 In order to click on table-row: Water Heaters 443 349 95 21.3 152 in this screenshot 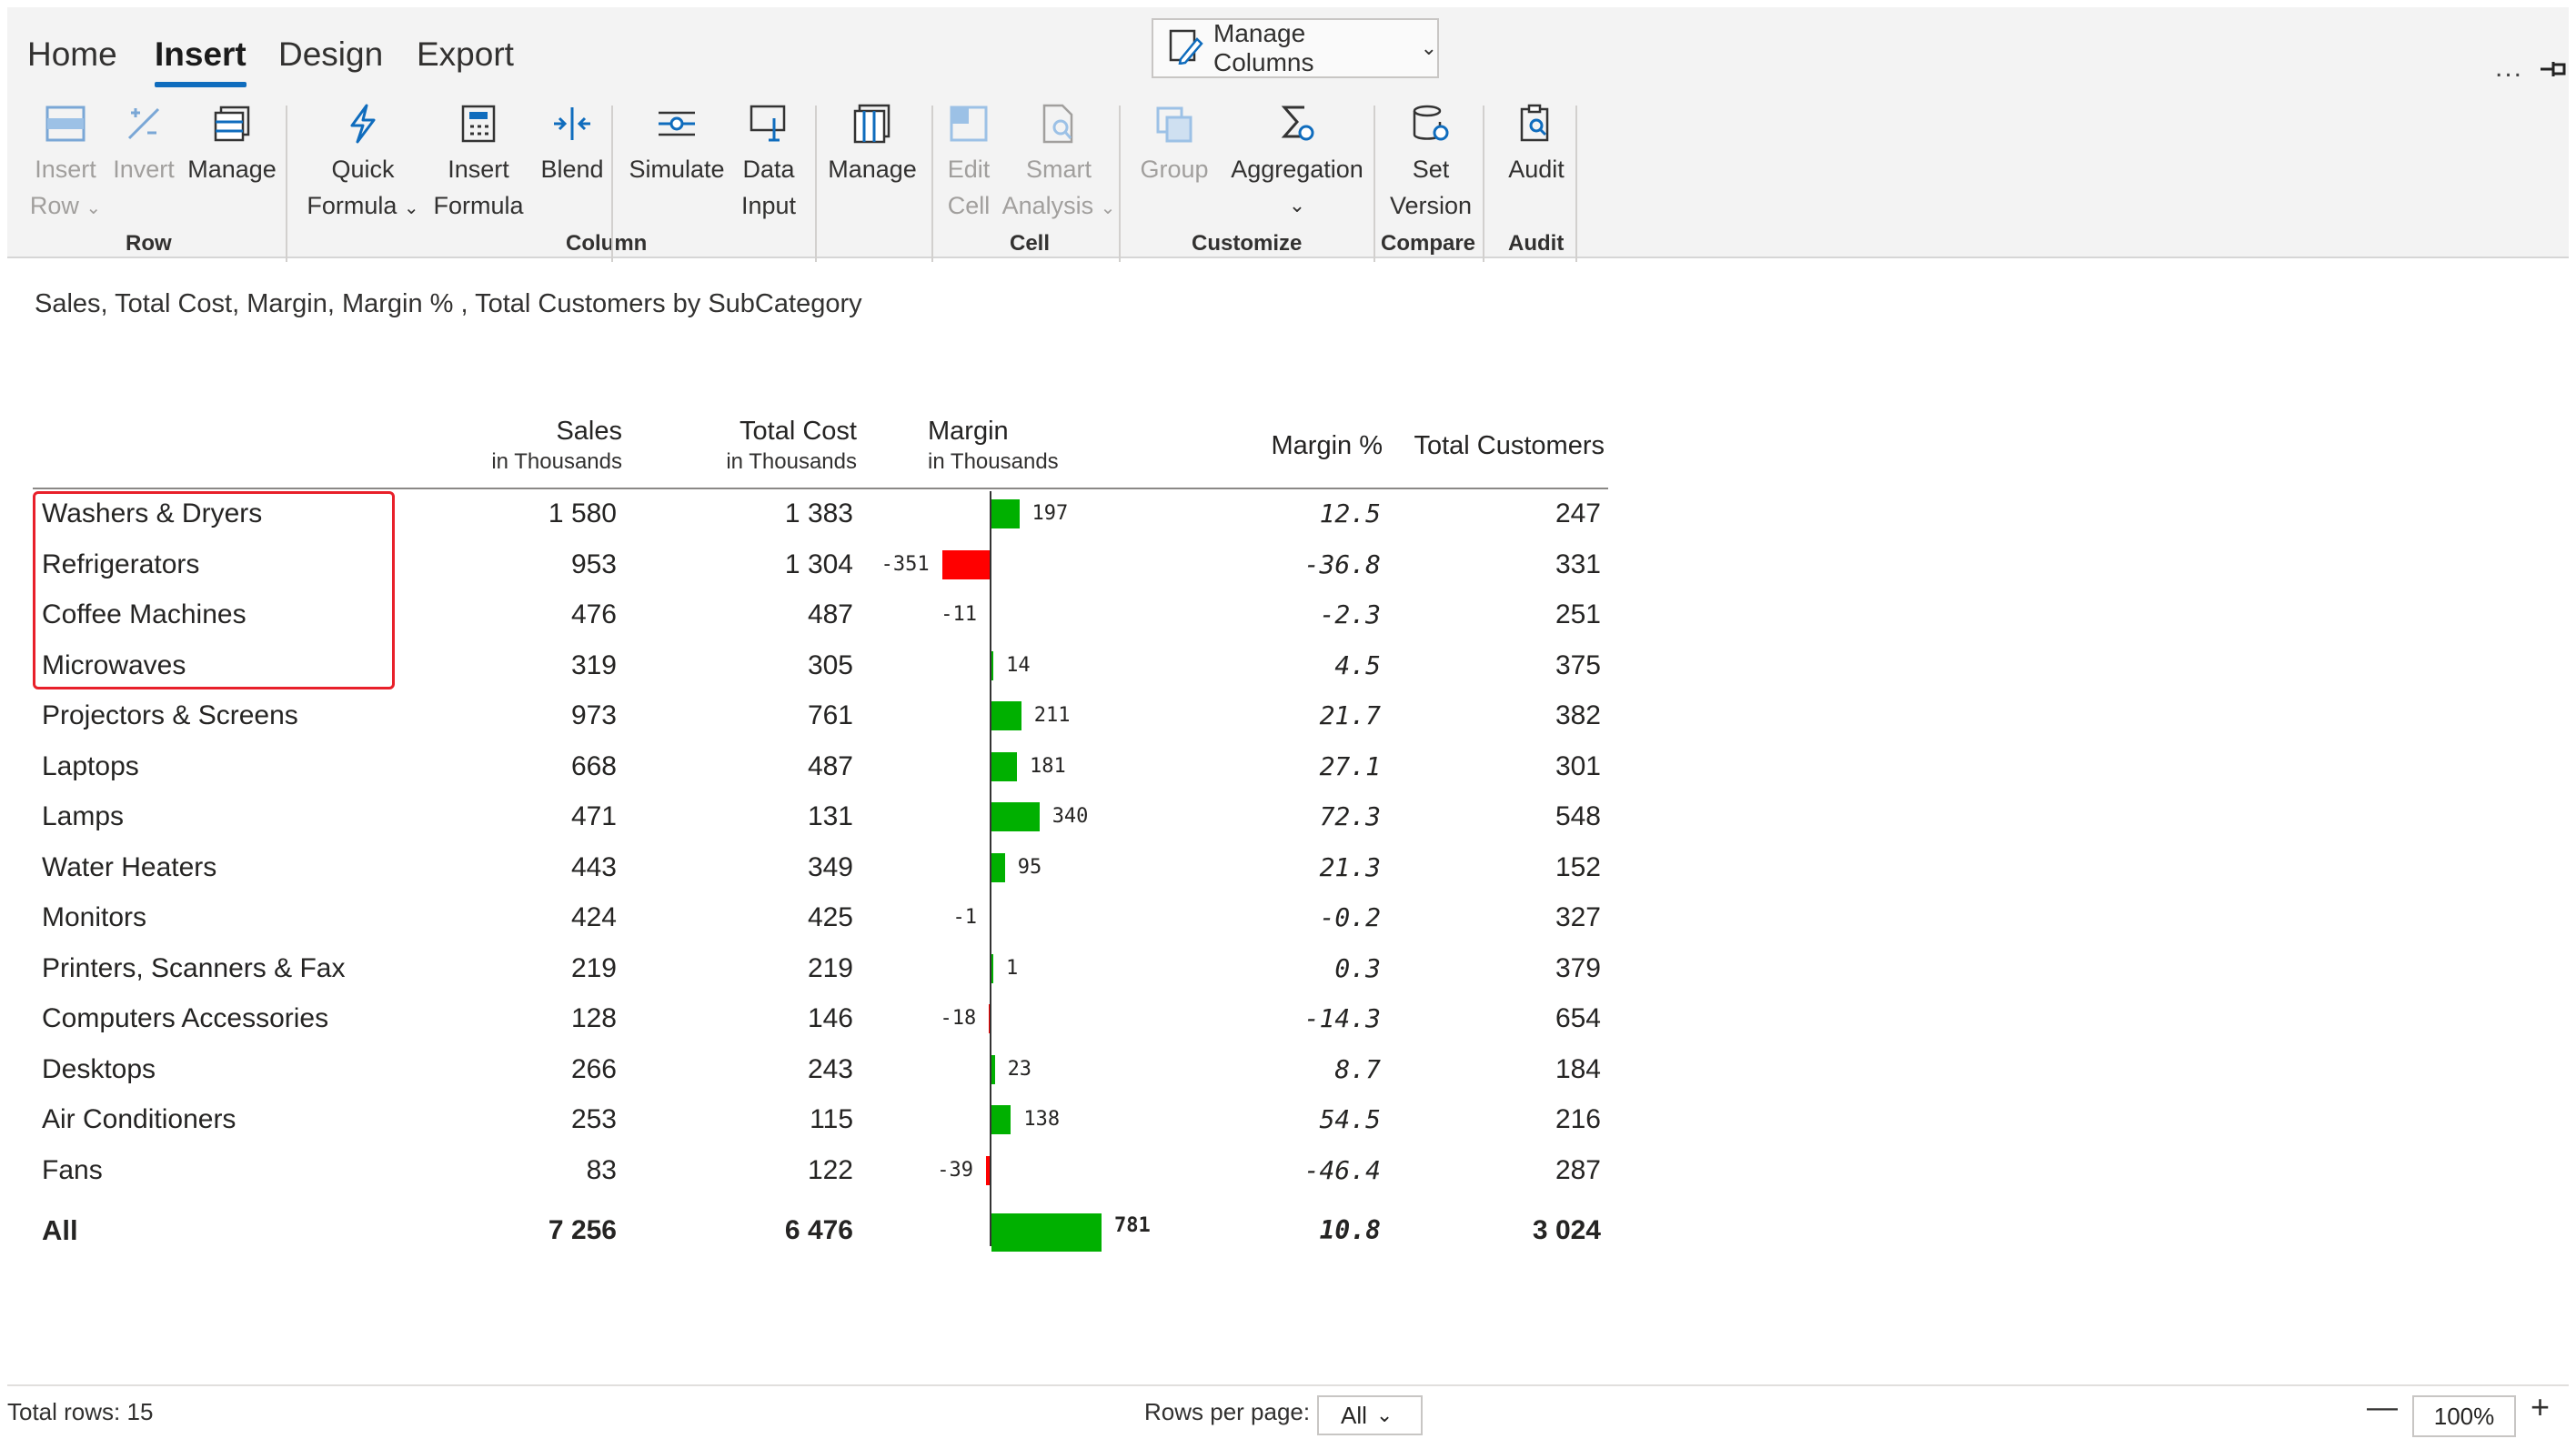, I will do `click(818, 868)`.